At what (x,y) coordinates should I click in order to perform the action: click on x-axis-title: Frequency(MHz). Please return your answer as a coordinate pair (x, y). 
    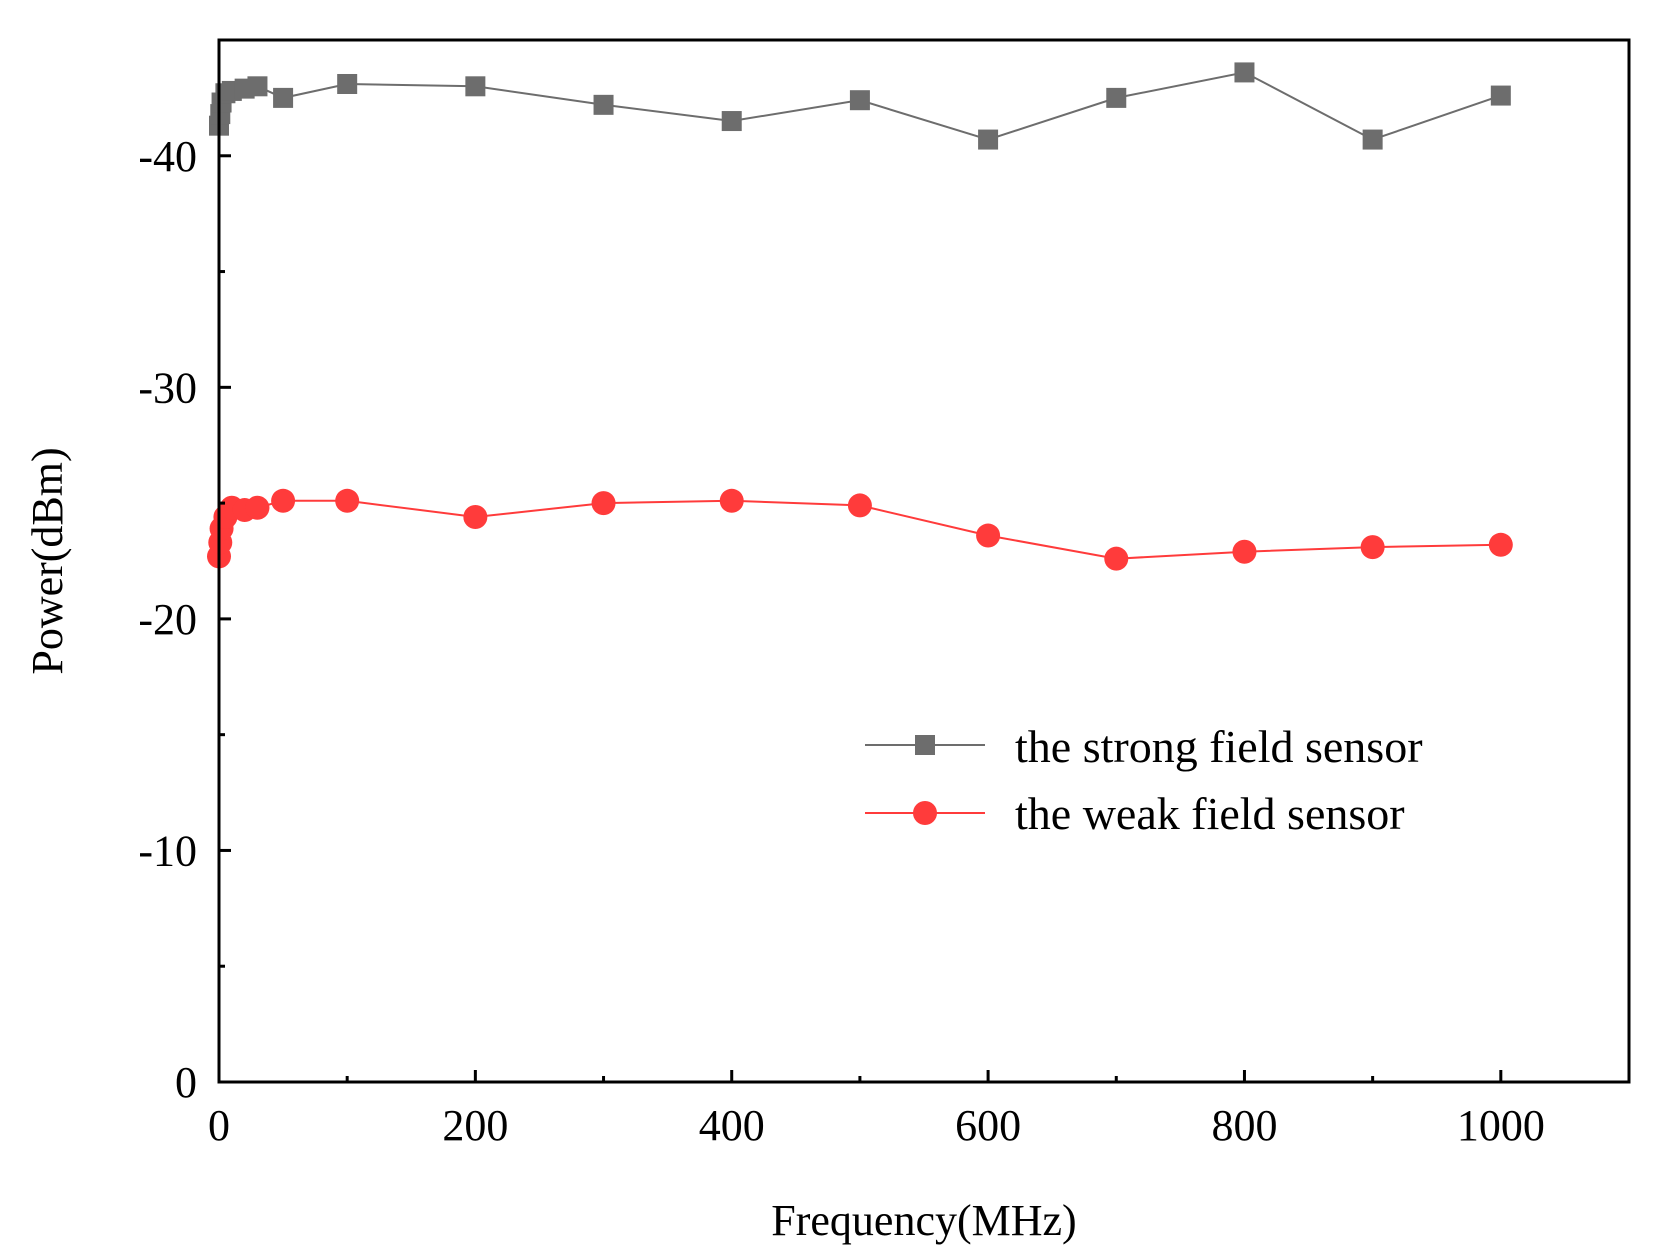
    Looking at the image, I should click on (923, 1220).